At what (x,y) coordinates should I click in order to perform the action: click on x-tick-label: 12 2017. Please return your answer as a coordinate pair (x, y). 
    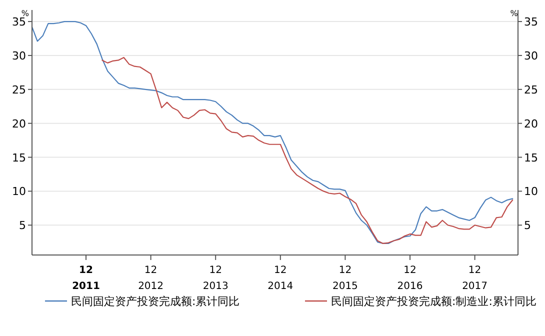
    Looking at the image, I should click on (475, 278).